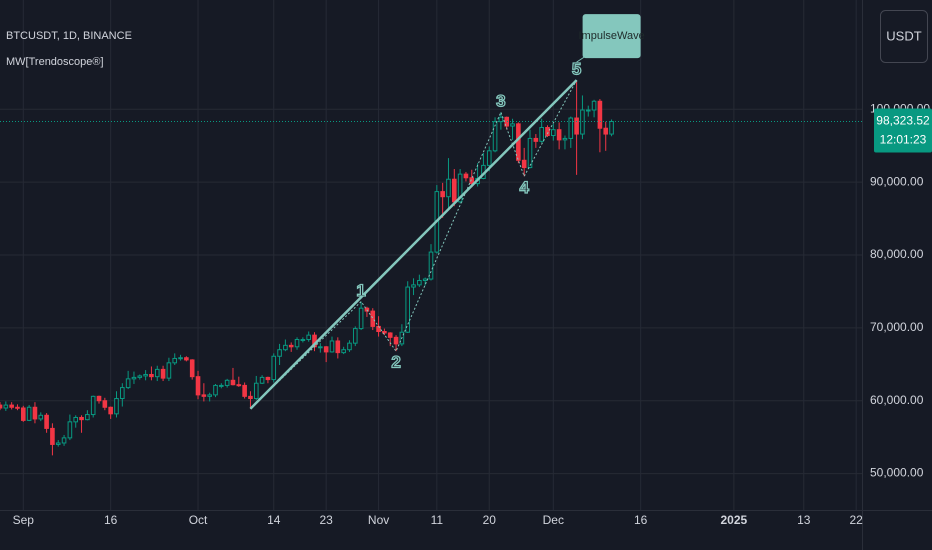  Describe the element at coordinates (903, 121) in the screenshot. I see `last-price-label: 98,323.52` at that location.